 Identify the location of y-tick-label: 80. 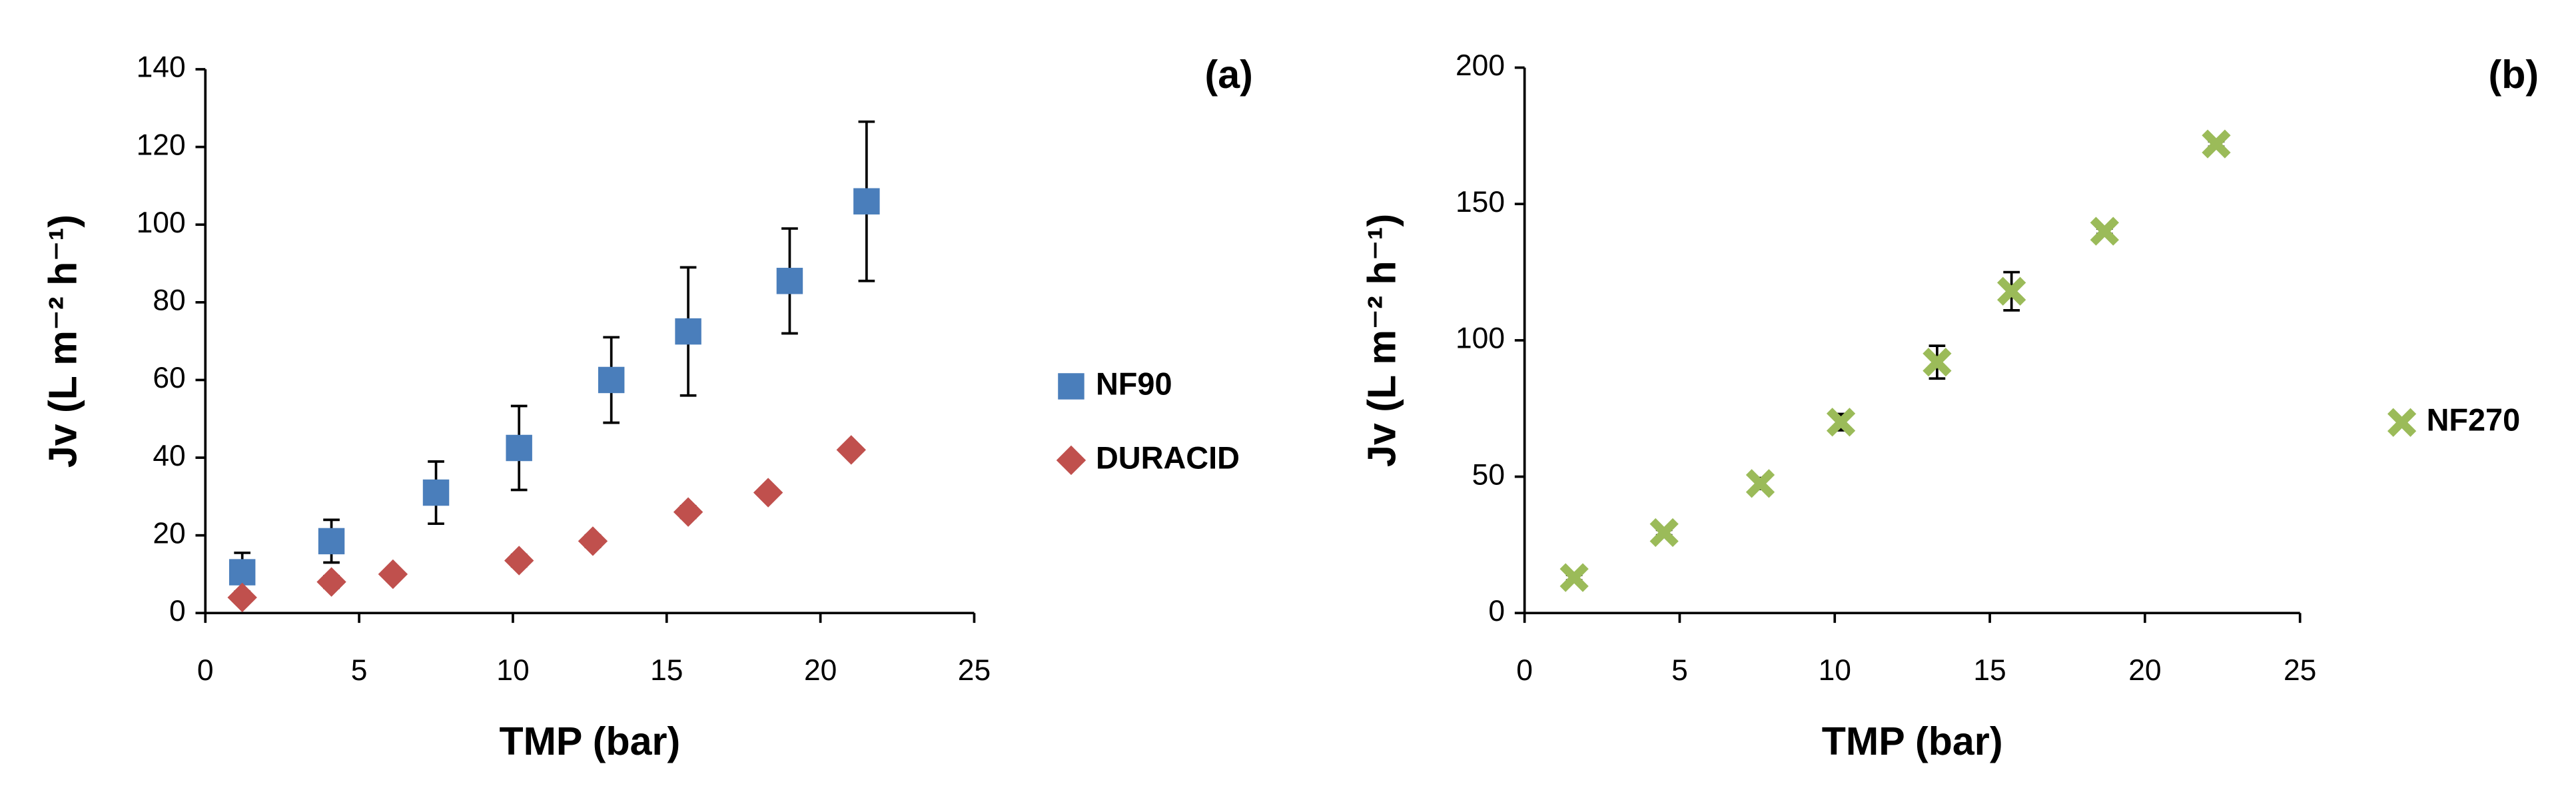
(169, 300).